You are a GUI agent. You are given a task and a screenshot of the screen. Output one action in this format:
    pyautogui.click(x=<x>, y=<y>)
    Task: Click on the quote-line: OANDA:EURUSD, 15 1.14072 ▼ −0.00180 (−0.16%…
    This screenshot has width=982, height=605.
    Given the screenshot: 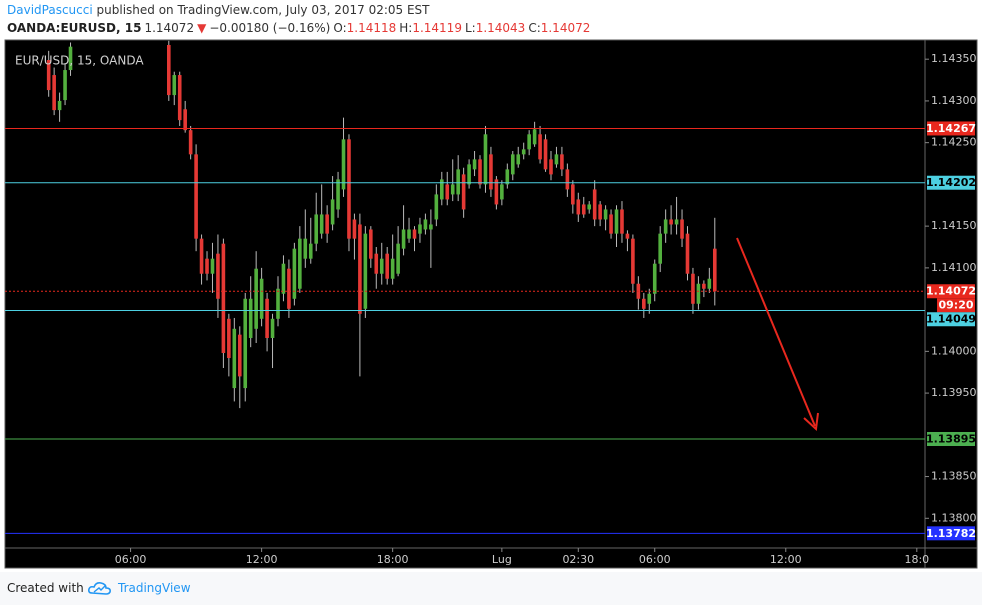 What is the action you would take?
    pyautogui.click(x=300, y=28)
    